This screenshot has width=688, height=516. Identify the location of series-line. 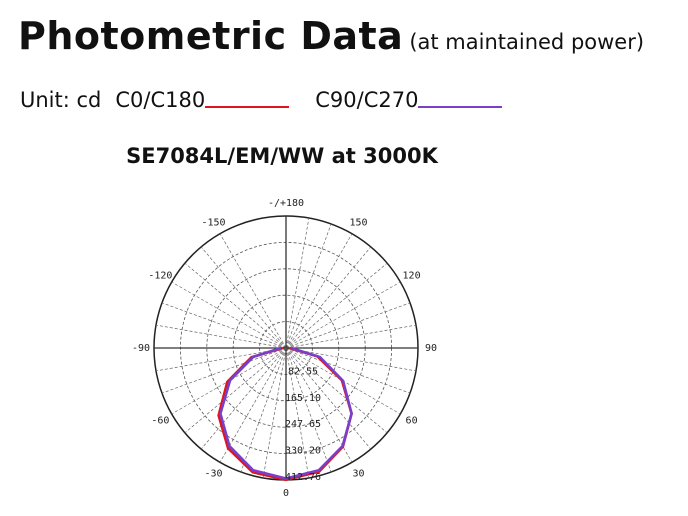
(286, 413).